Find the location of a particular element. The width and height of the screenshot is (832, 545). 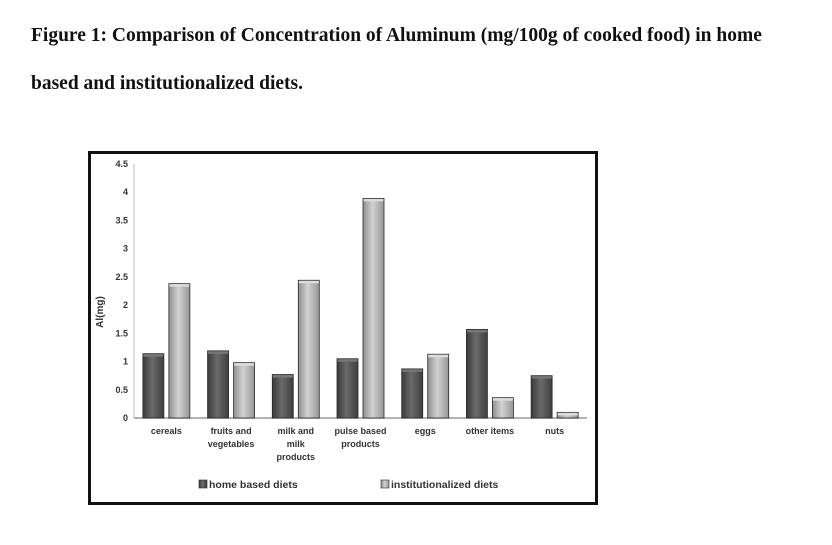

figure-caption-line-2: based and institutionalized diets. is located at coordinates (167, 83).